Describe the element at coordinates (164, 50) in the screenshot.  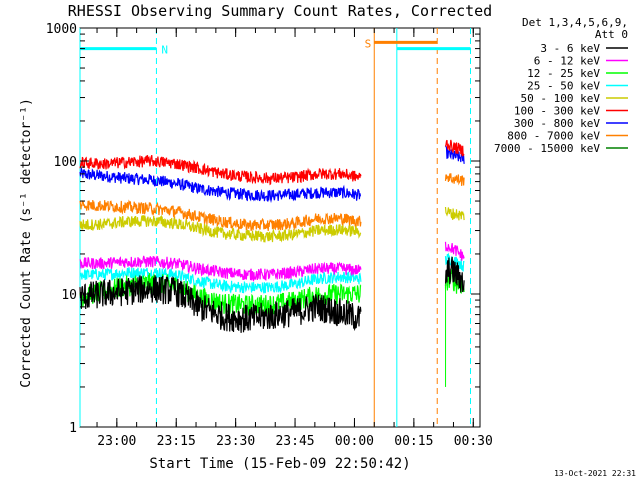
I see `flag-label: N` at that location.